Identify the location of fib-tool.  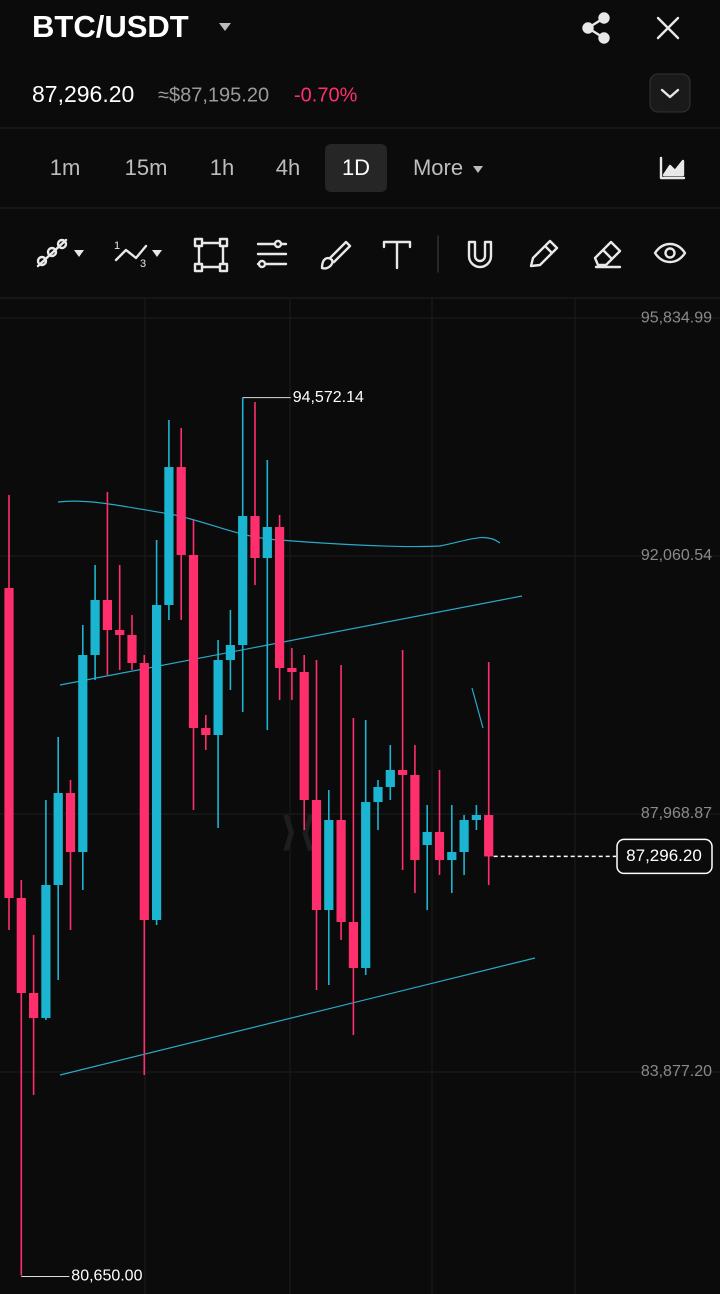
(272, 254).